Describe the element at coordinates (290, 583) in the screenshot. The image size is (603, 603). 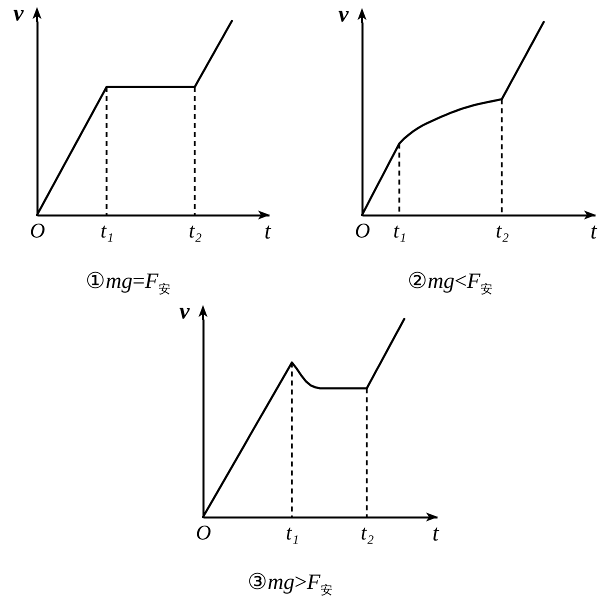
I see `text: ③mg>F$_{安}$` at that location.